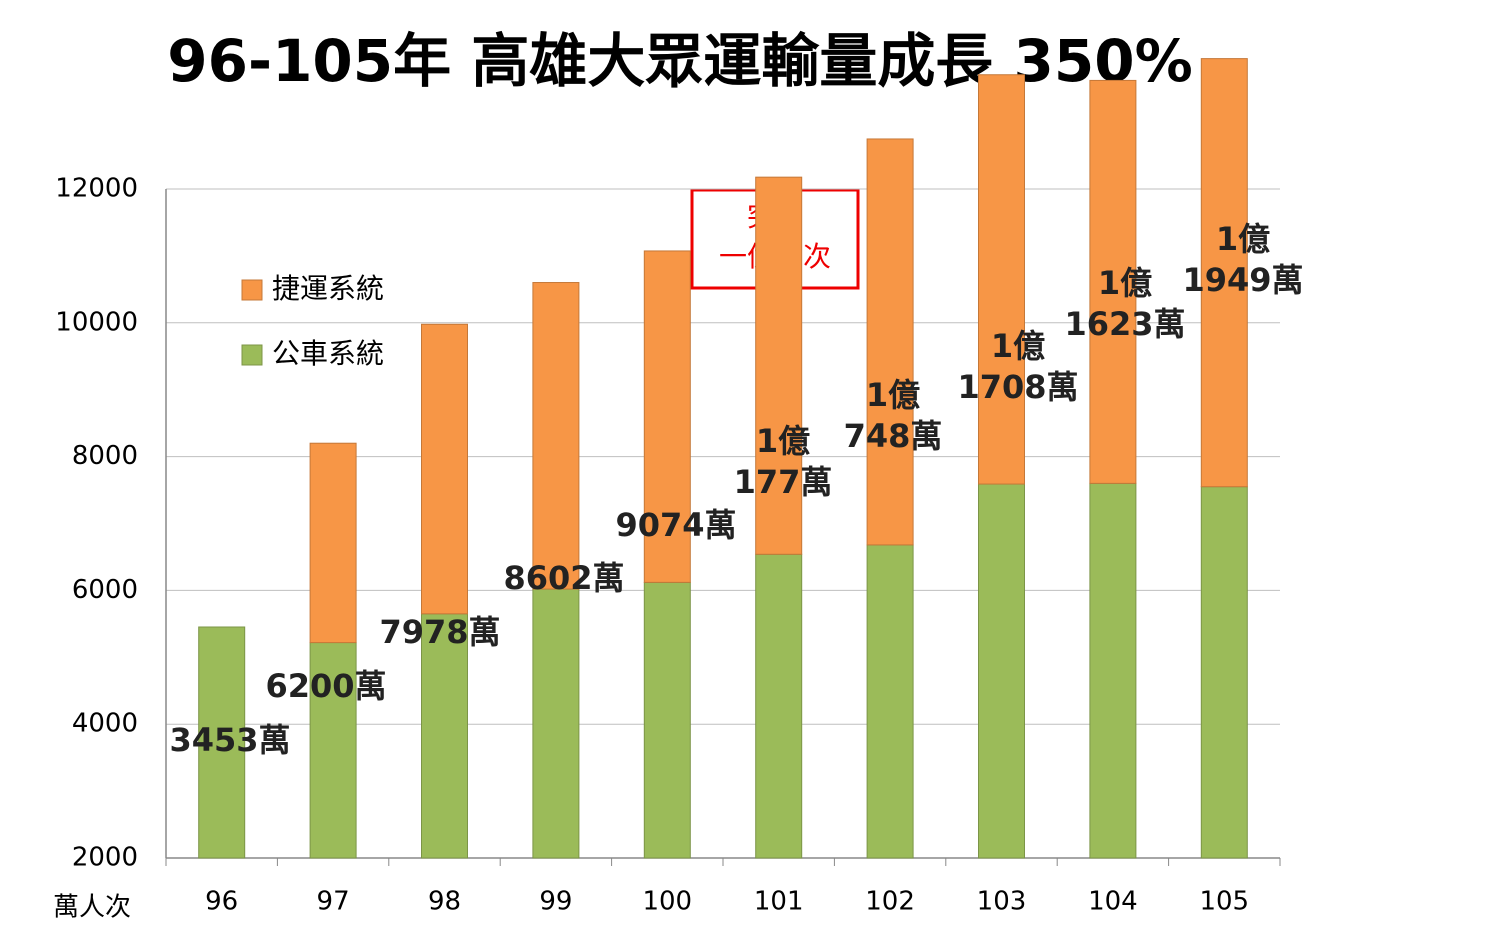 This screenshot has width=1500, height=948. I want to click on data-label: 9074萬, so click(675, 525).